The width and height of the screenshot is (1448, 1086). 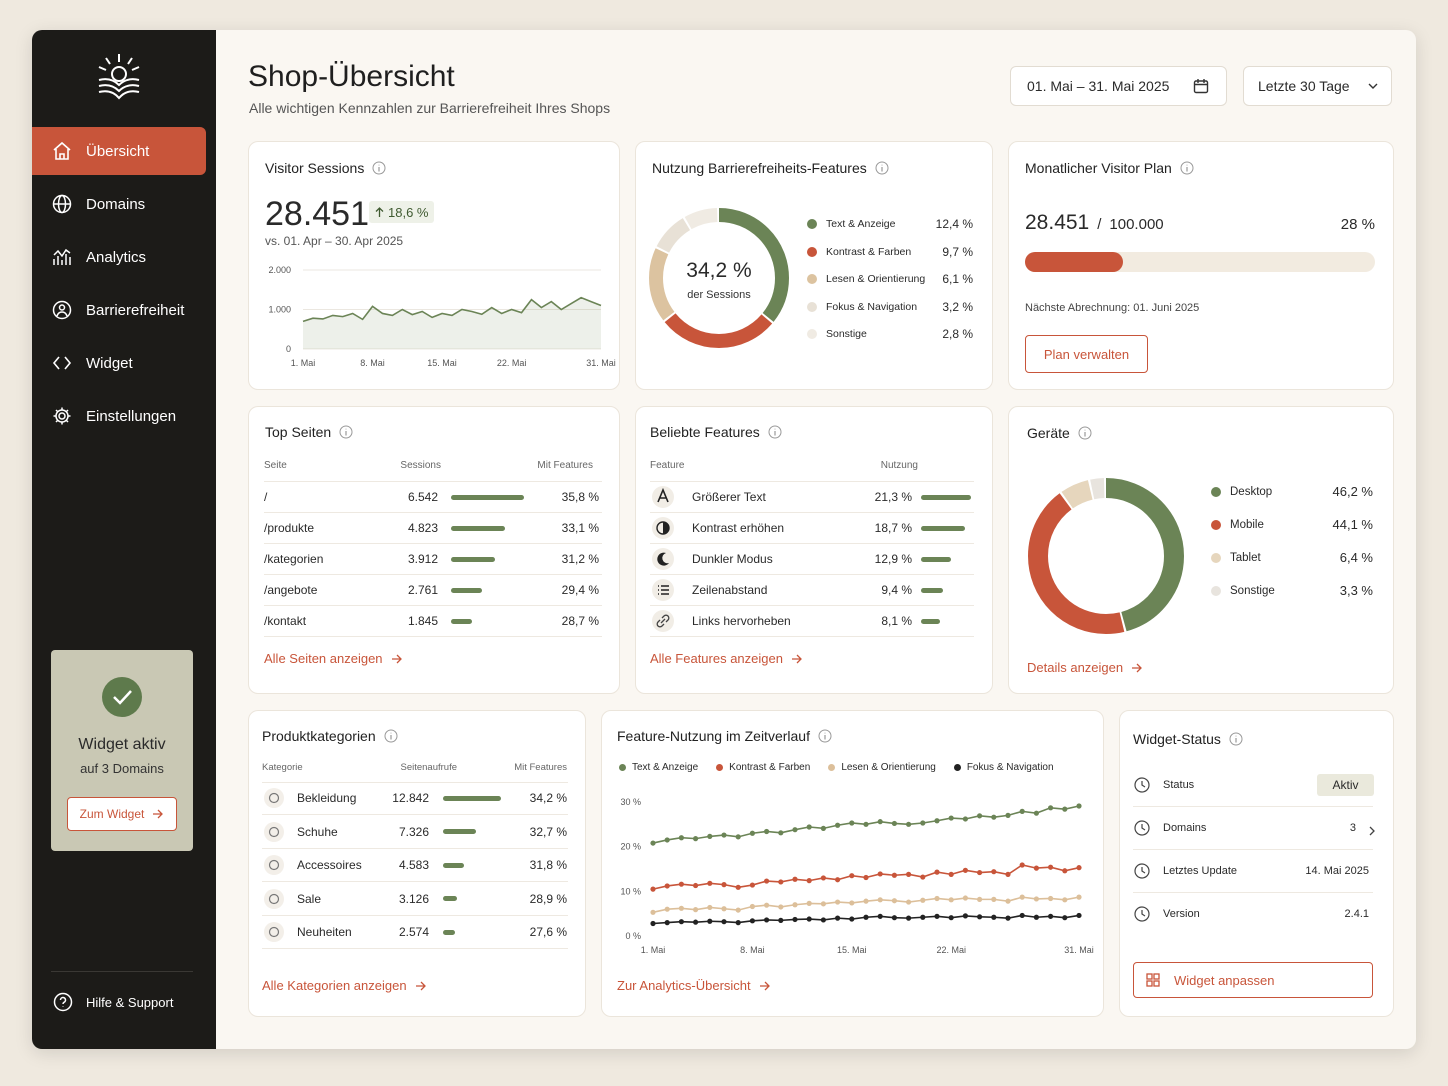 I want to click on button-label: Zum Widget, so click(x=112, y=814).